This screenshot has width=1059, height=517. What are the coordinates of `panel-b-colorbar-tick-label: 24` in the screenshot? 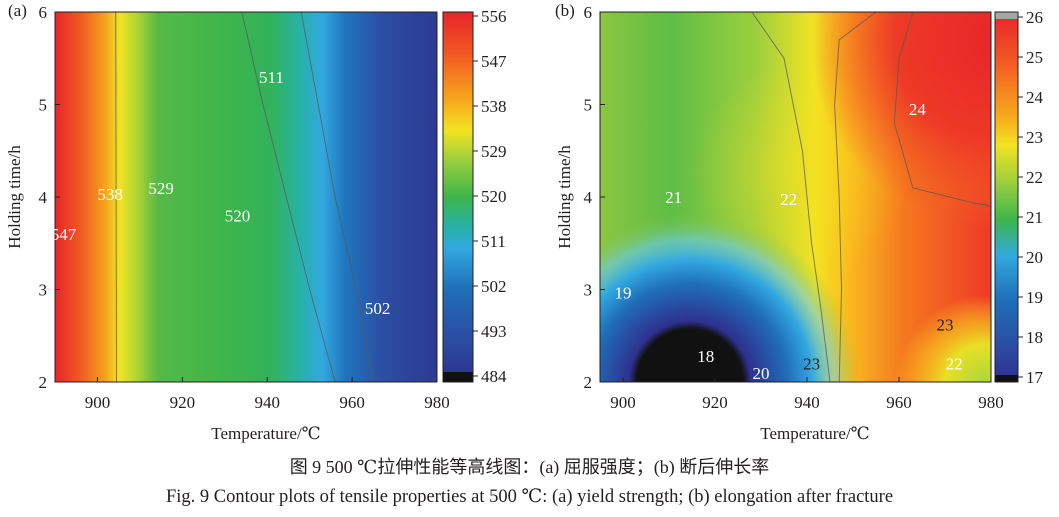 It's located at (1035, 97).